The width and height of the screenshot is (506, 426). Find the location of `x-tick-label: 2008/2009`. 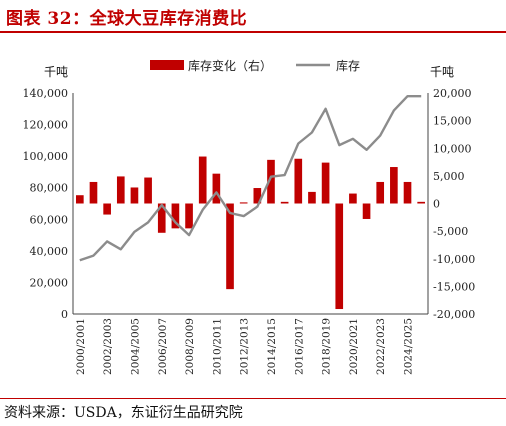

x-tick-label: 2008/2009 is located at coordinates (190, 346).